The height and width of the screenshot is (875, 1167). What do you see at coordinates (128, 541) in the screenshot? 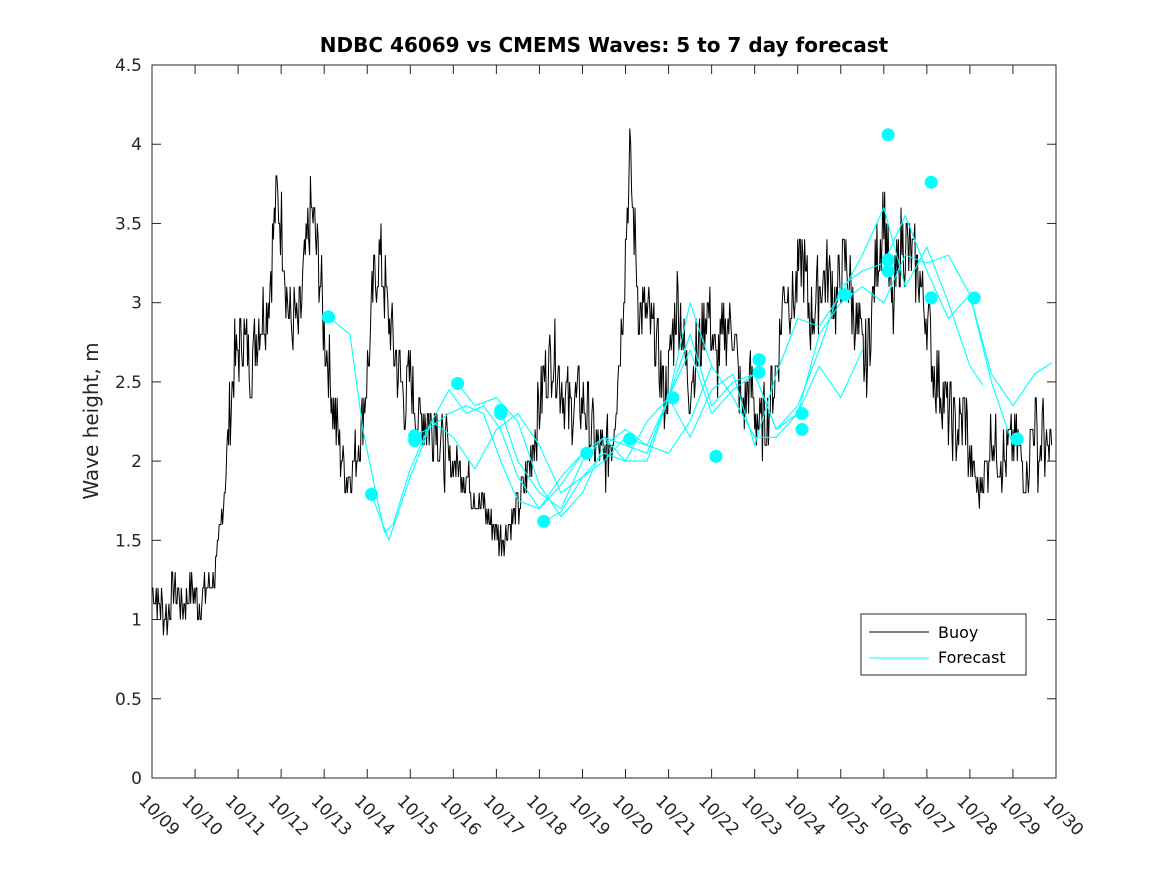
I see `y-tick-label: 1.5` at bounding box center [128, 541].